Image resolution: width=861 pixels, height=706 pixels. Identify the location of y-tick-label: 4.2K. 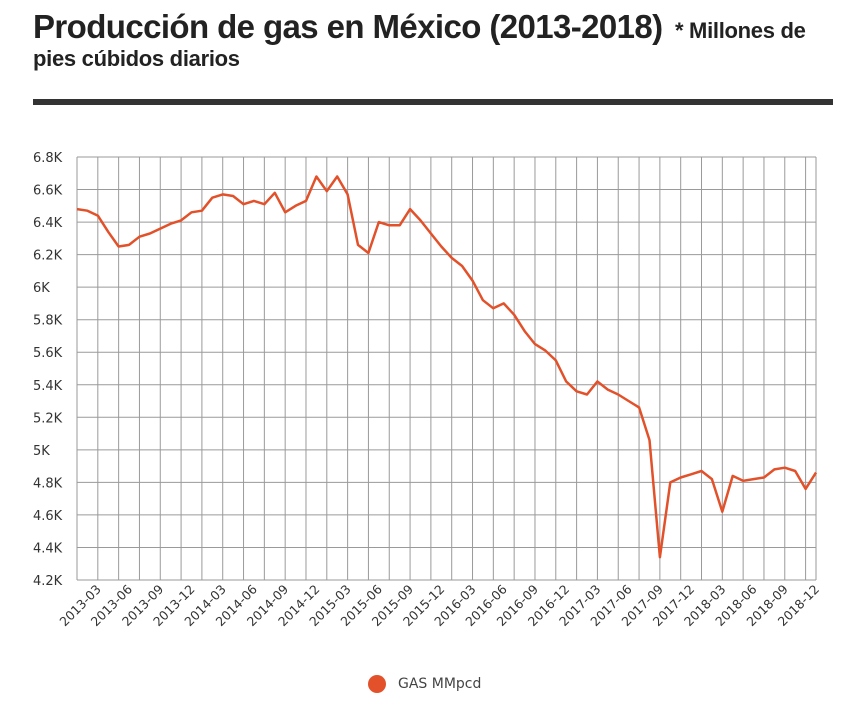
(48, 581).